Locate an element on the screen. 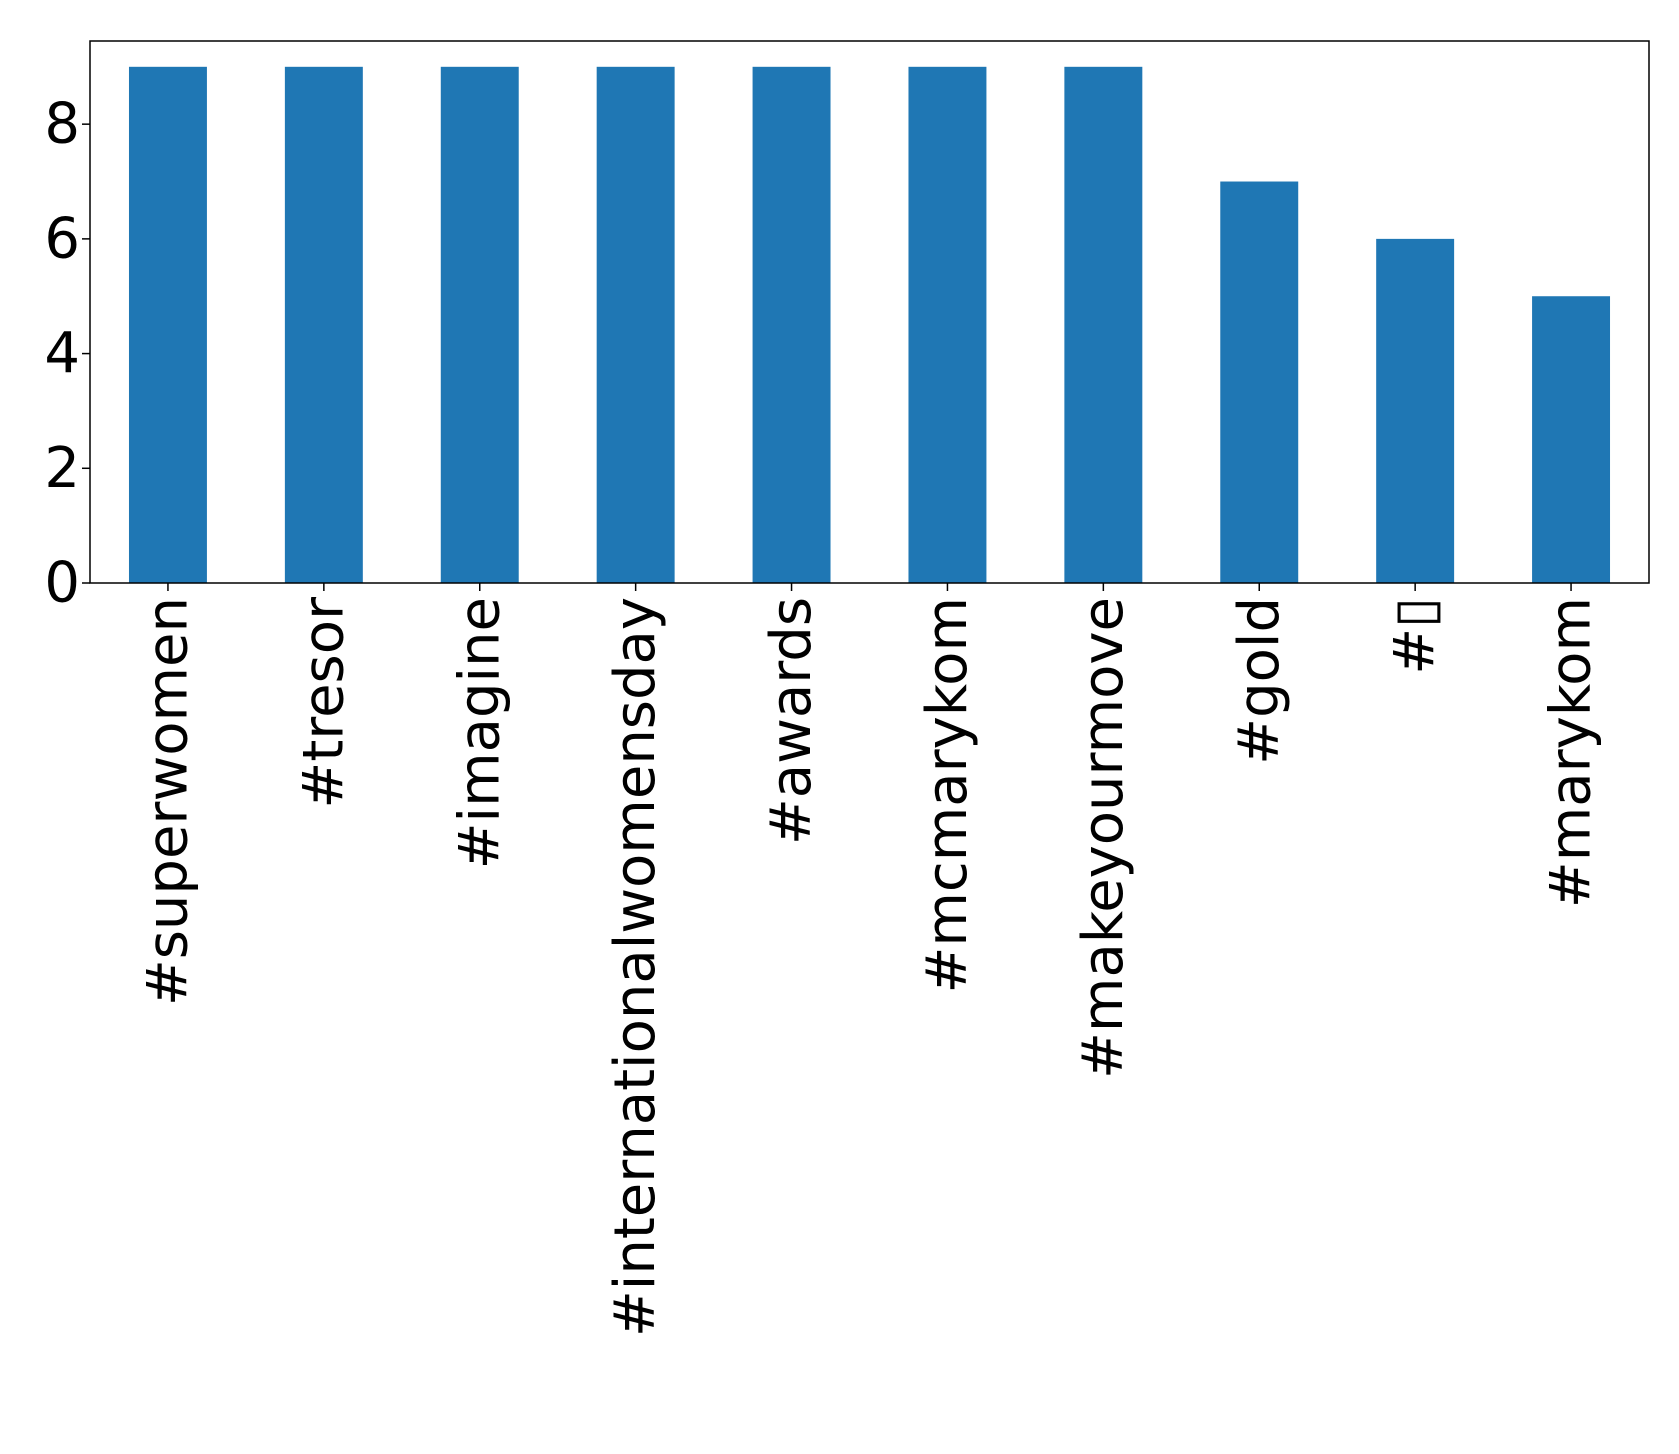  x-tick-label-2: #imagine is located at coordinates (479, 733).